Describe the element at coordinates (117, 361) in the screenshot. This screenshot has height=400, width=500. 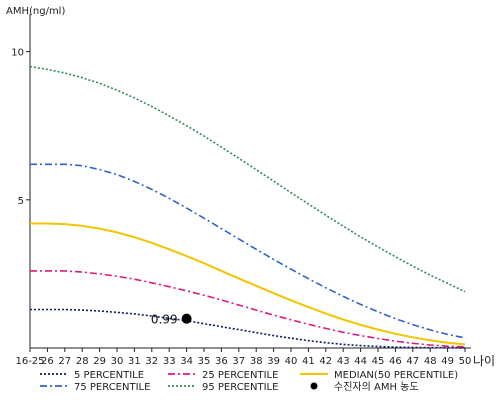
I see `x-tick-label: 30` at that location.